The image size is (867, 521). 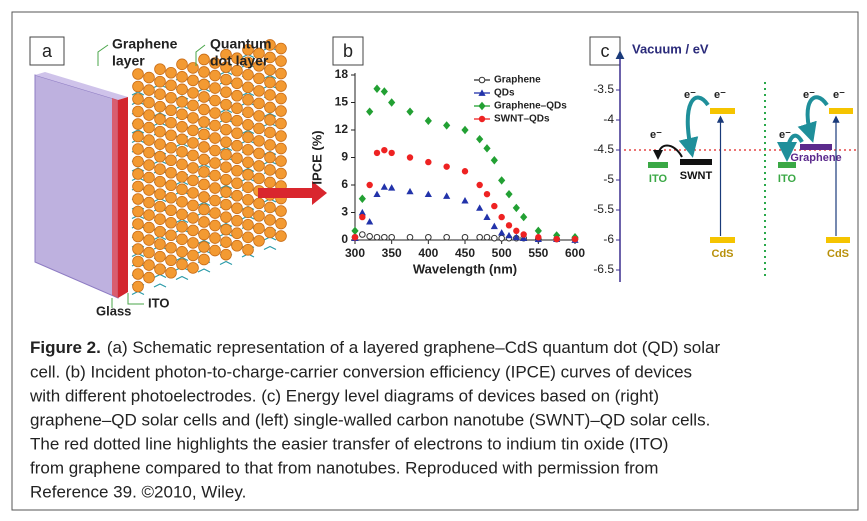 I want to click on schematic-label: Quantum, so click(x=240, y=44).